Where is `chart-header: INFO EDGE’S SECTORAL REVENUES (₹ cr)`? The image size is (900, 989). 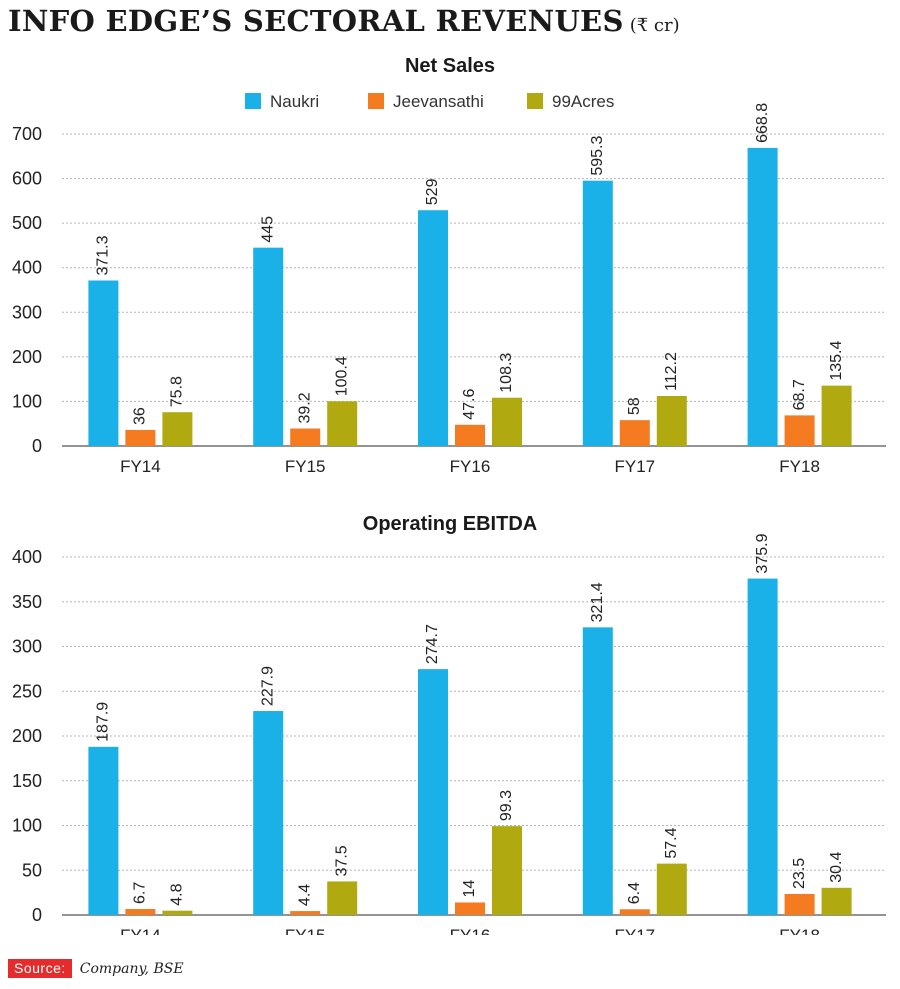 chart-header: INFO EDGE’S SECTORAL REVENUES (₹ cr) is located at coordinates (344, 21).